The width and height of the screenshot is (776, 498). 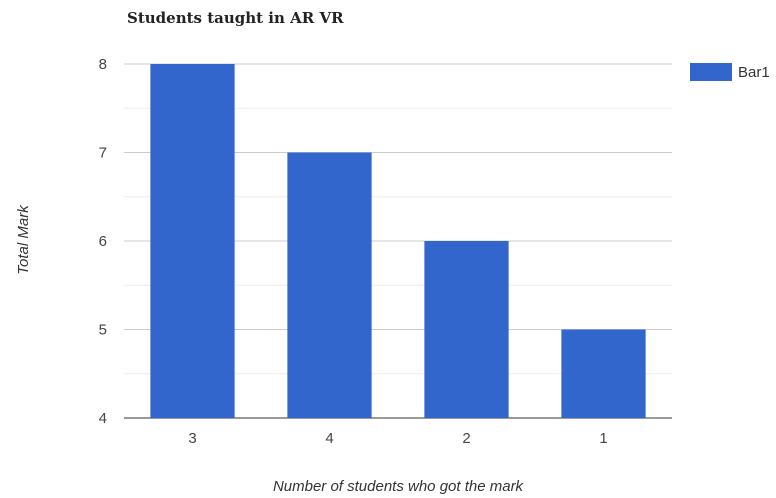 I want to click on x-tick-label: 4, so click(x=329, y=438).